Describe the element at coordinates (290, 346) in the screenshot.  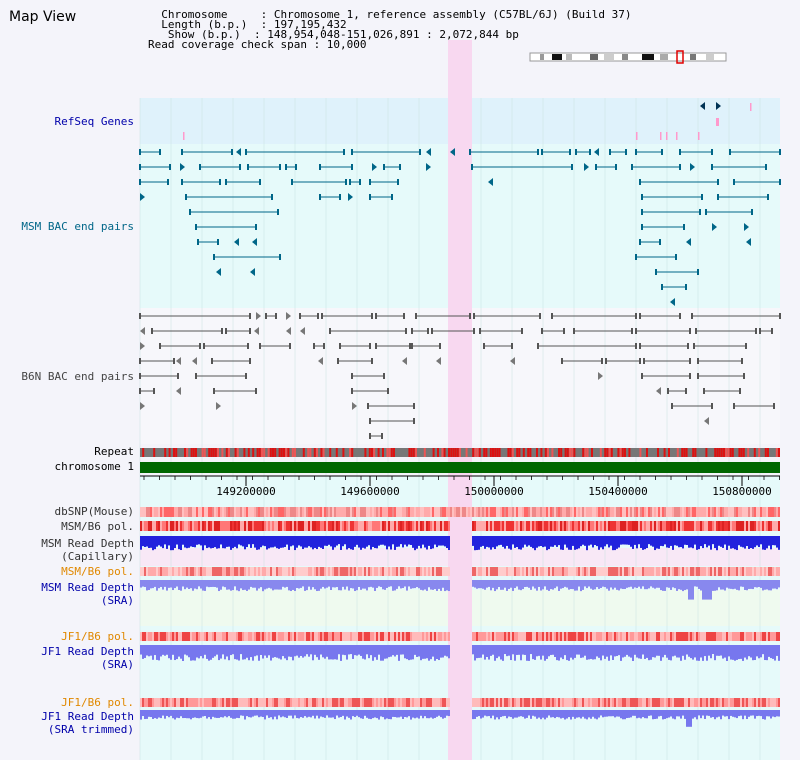
I see `b6n-bac-pair-end` at that location.